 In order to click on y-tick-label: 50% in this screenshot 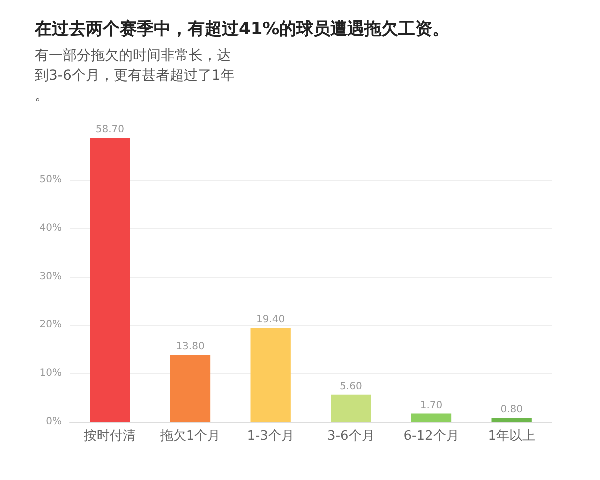, I will do `click(51, 180)`.